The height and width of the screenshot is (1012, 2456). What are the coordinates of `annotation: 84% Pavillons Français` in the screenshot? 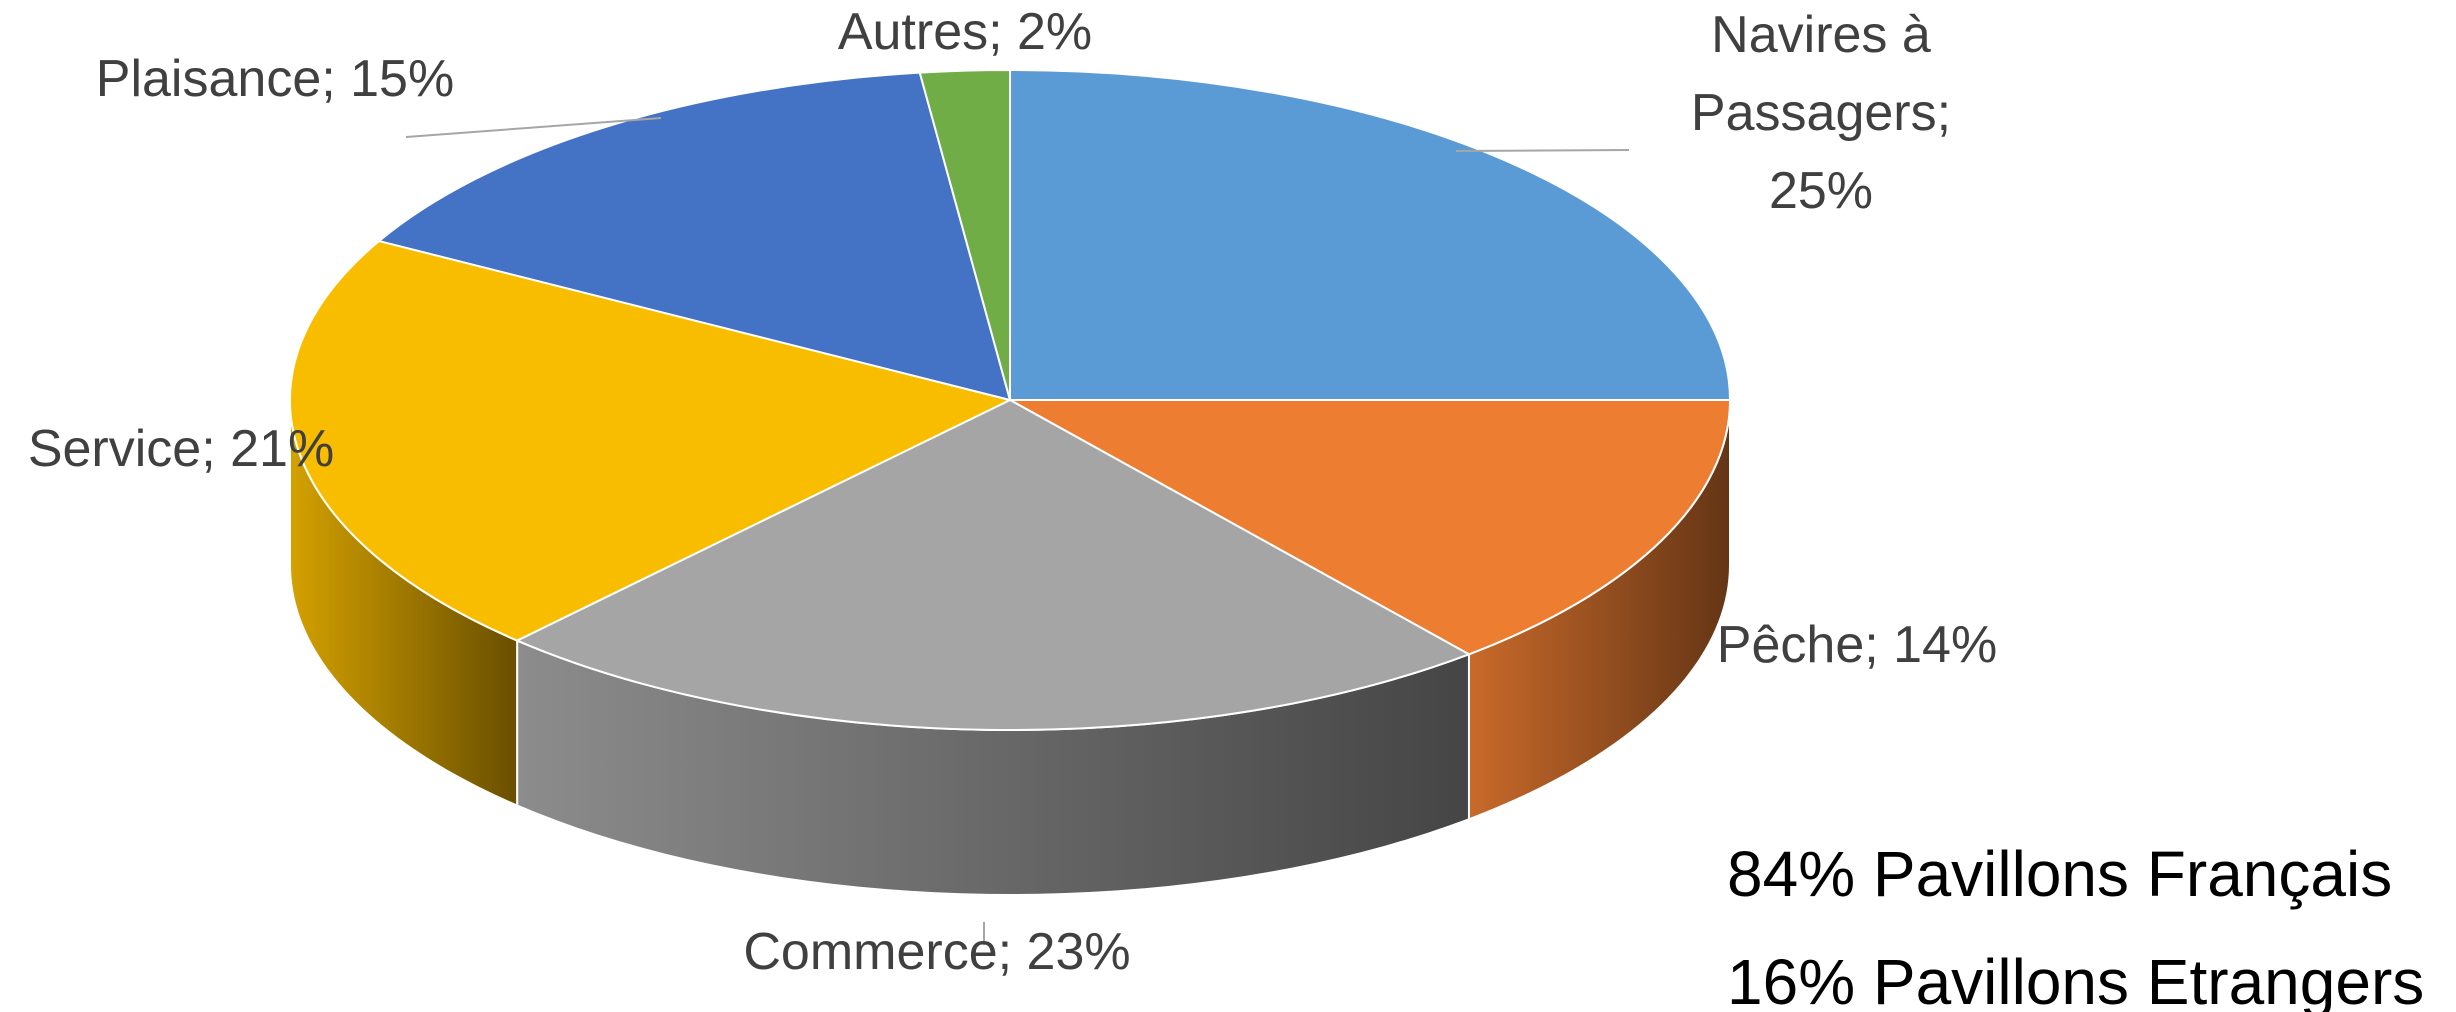 It's located at (2060, 874).